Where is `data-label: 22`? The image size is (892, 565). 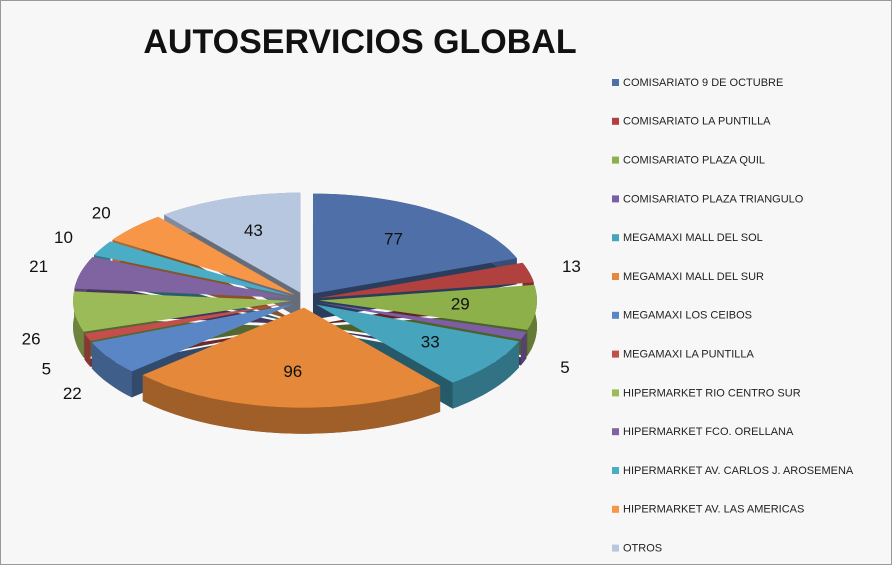 data-label: 22 is located at coordinates (72, 393).